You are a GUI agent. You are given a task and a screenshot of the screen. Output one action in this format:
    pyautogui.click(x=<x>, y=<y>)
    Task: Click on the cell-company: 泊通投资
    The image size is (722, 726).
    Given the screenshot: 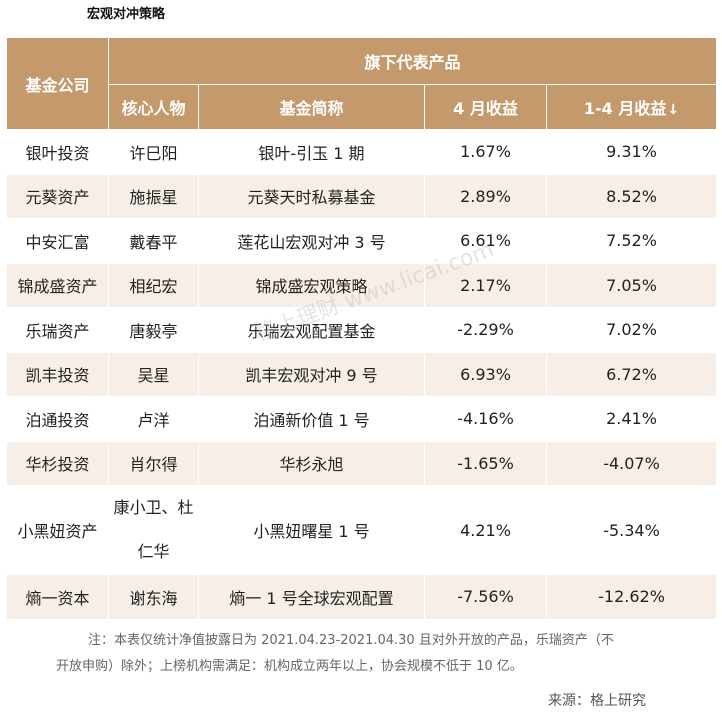 What is the action you would take?
    pyautogui.click(x=57, y=419)
    